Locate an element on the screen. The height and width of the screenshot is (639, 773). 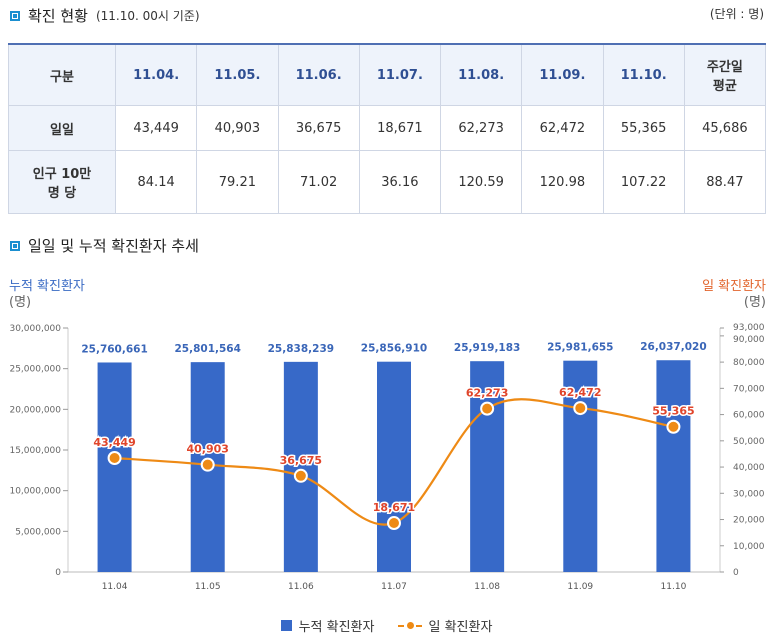
table-cell: 62,273 is located at coordinates (481, 128).